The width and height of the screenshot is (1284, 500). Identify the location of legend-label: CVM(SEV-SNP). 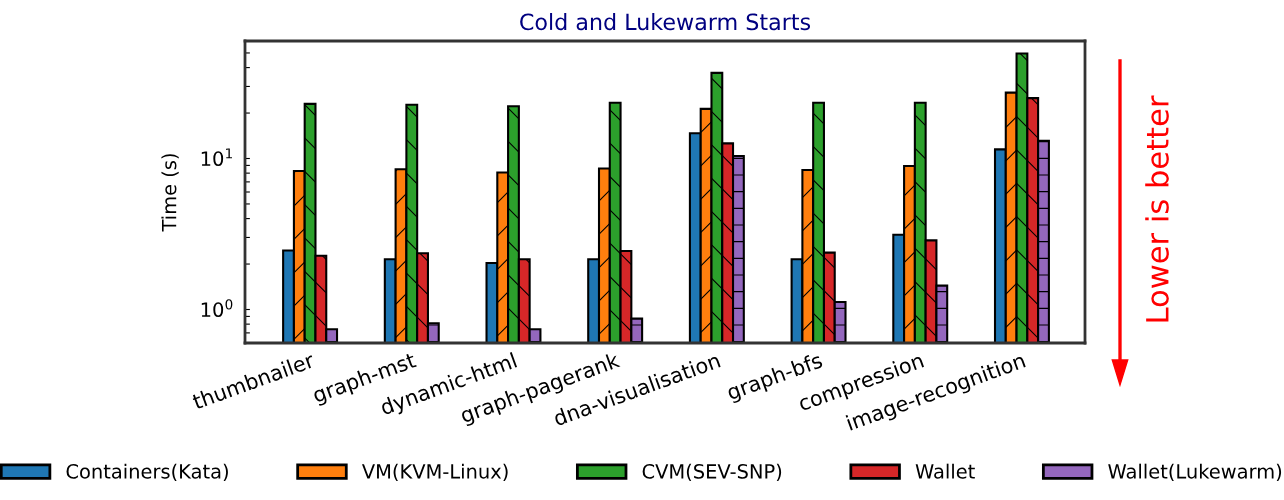
(712, 472).